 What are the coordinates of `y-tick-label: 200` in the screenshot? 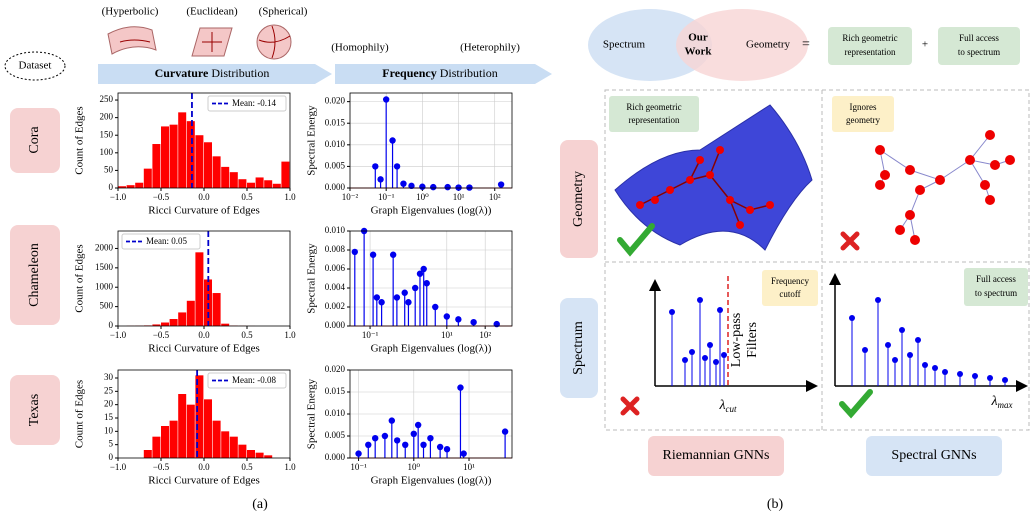 It's located at (107, 117).